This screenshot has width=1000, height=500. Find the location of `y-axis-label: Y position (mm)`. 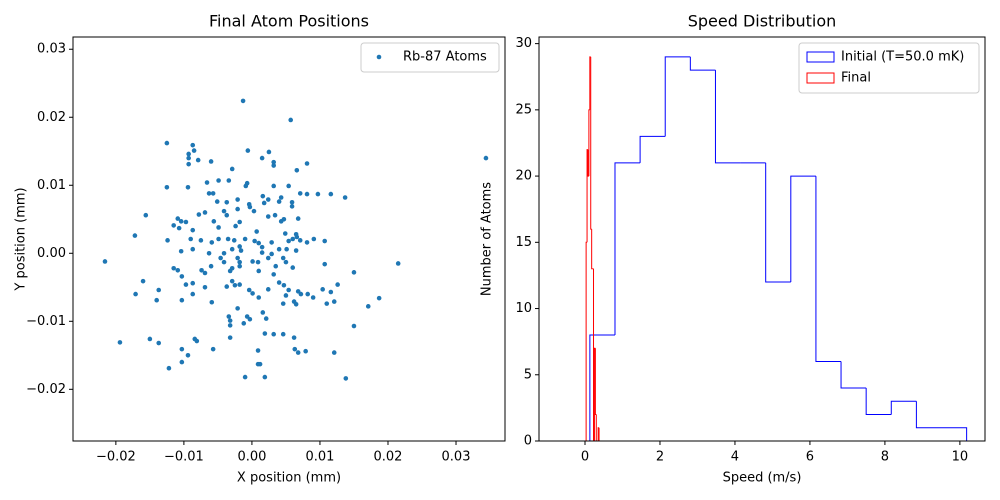

y-axis-label: Y position (mm) is located at coordinates (21, 239).